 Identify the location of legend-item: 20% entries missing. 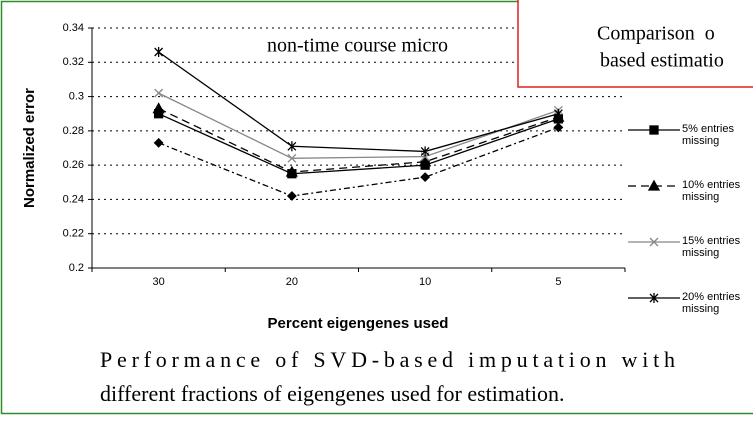
(717, 313).